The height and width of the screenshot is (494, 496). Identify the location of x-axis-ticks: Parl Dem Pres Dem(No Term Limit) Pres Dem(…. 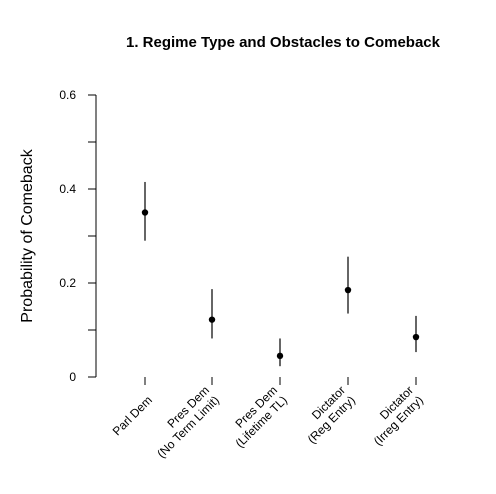
(268, 419).